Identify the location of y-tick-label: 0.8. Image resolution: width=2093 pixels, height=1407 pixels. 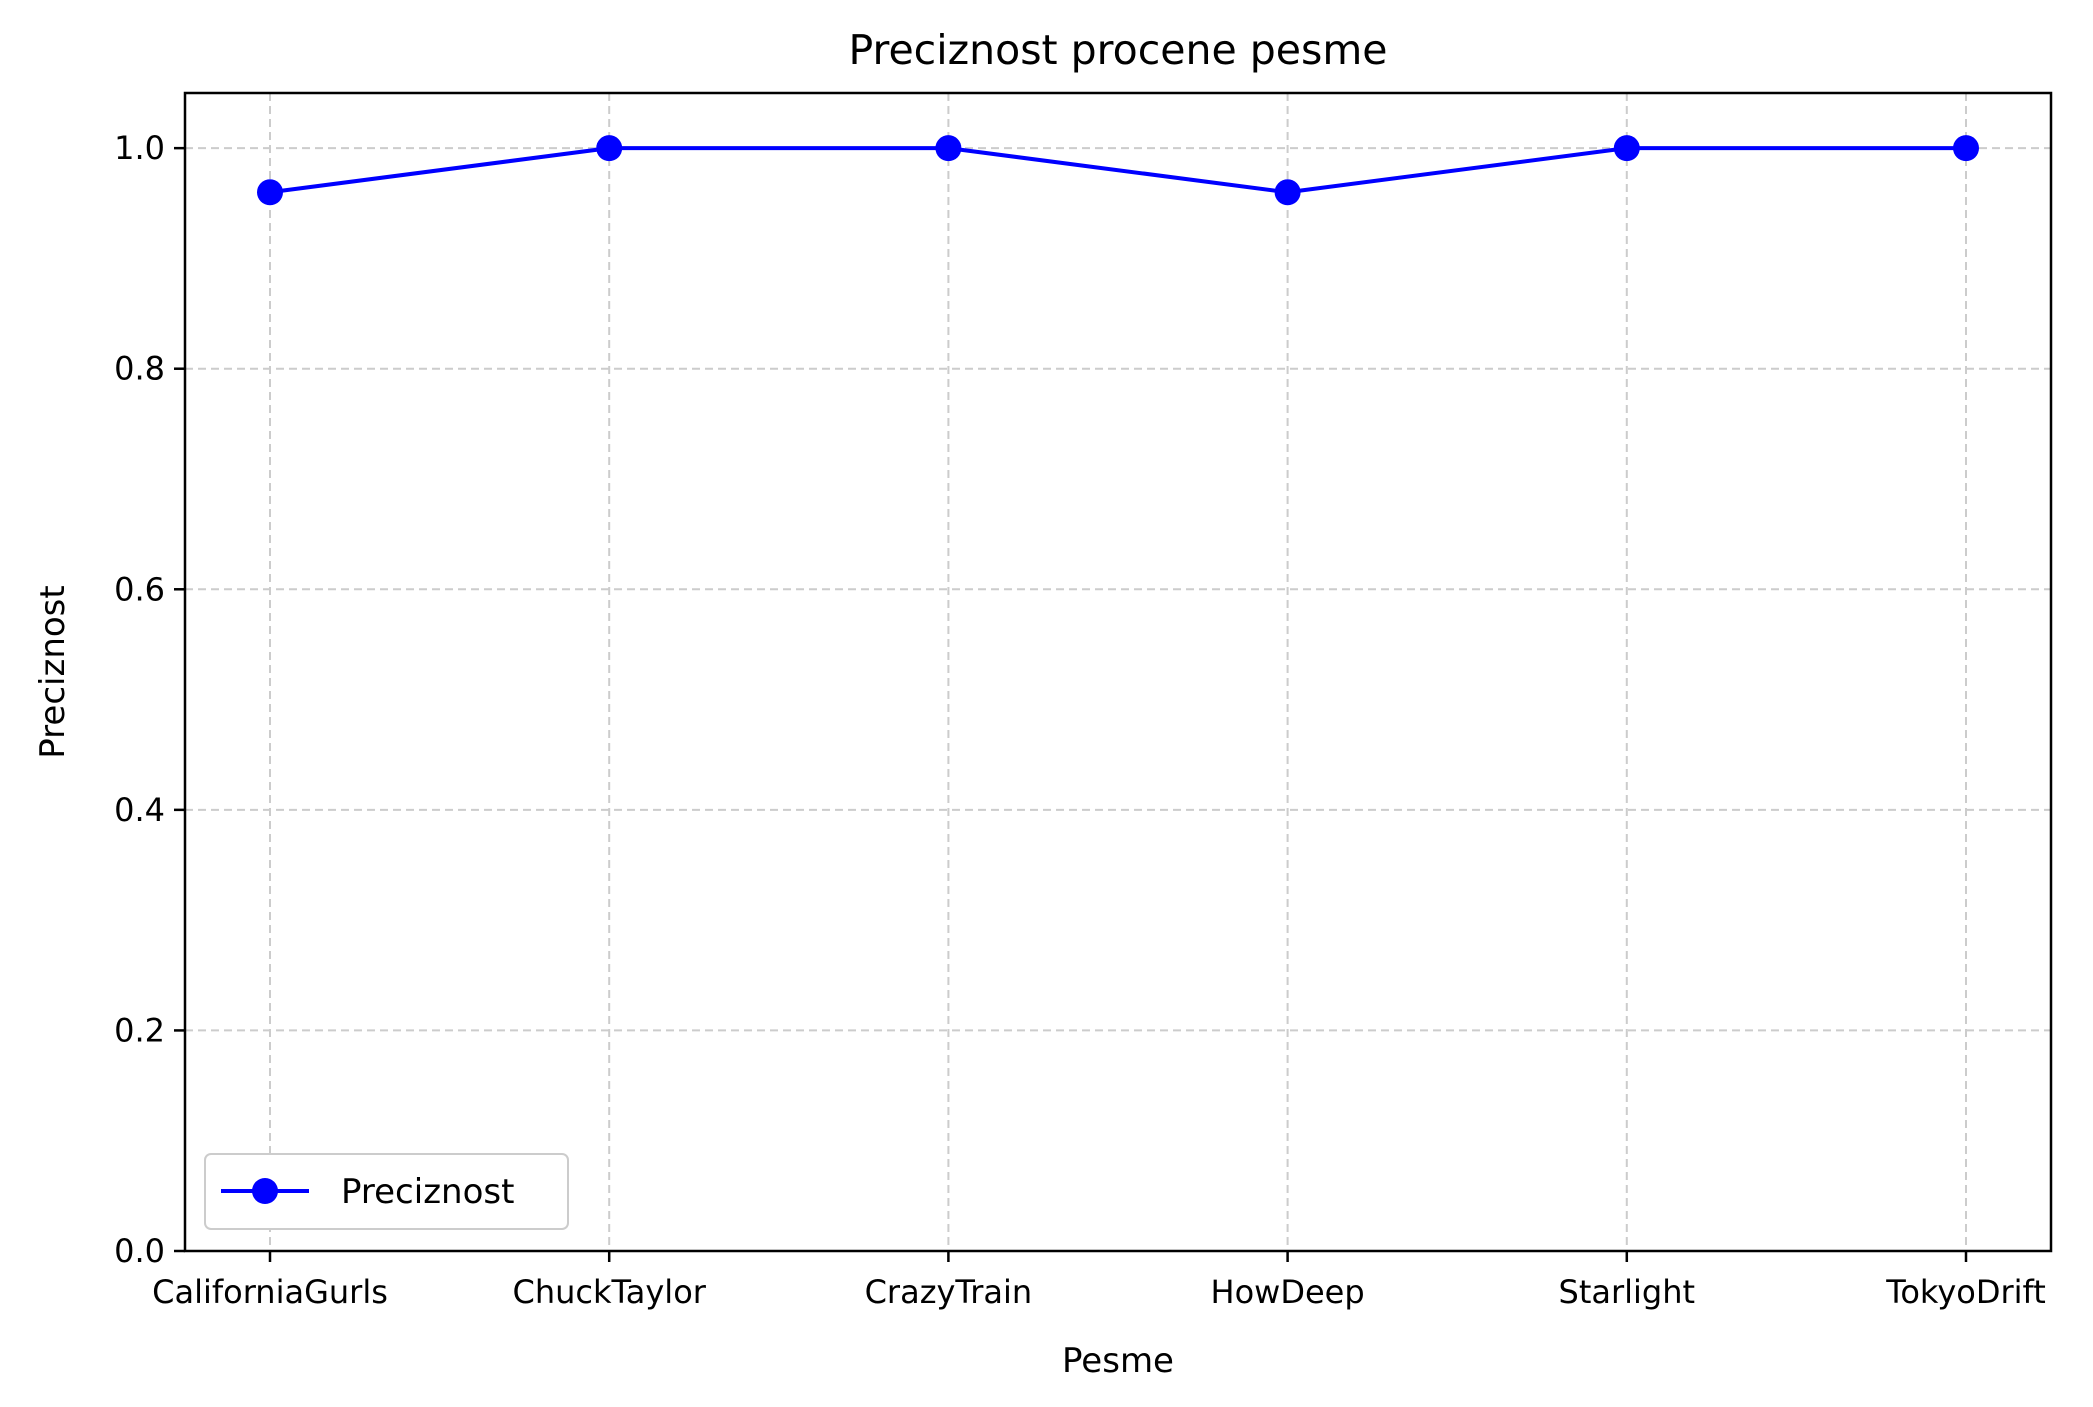
(139, 369).